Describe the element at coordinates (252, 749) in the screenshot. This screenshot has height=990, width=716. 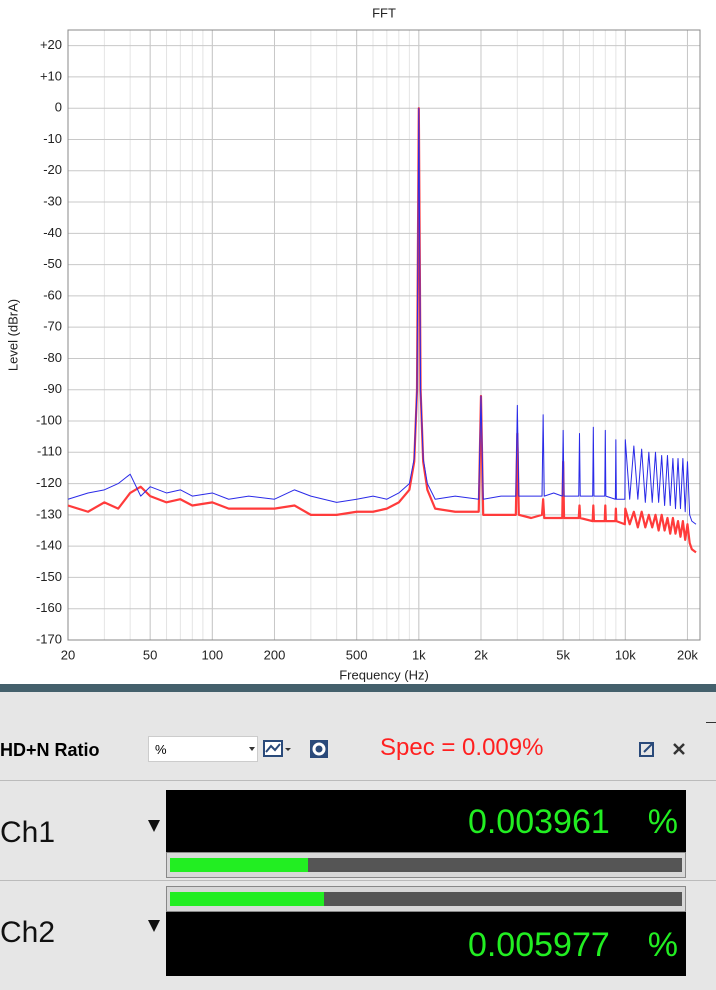
I see `dropdown-arrow` at that location.